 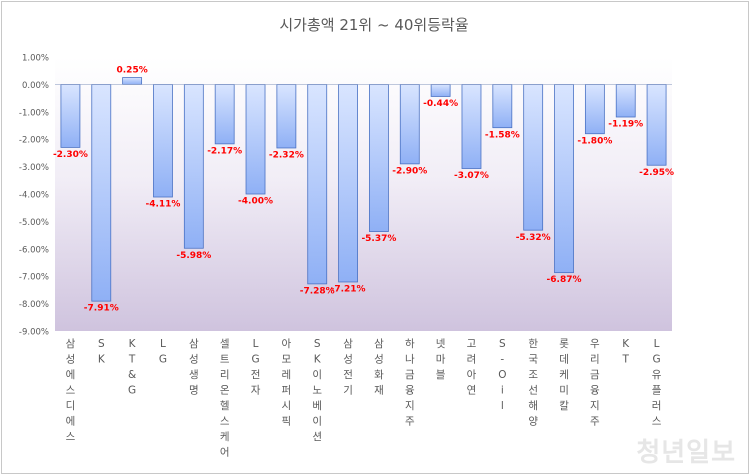 What do you see at coordinates (440, 104) in the screenshot?
I see `data-label: -0.44%` at bounding box center [440, 104].